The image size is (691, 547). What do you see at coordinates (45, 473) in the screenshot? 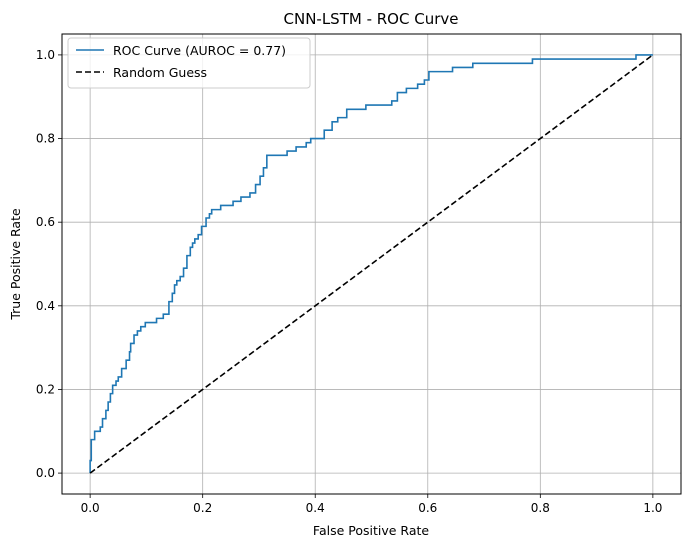
I see `y-tick-label: 0.0` at bounding box center [45, 473].